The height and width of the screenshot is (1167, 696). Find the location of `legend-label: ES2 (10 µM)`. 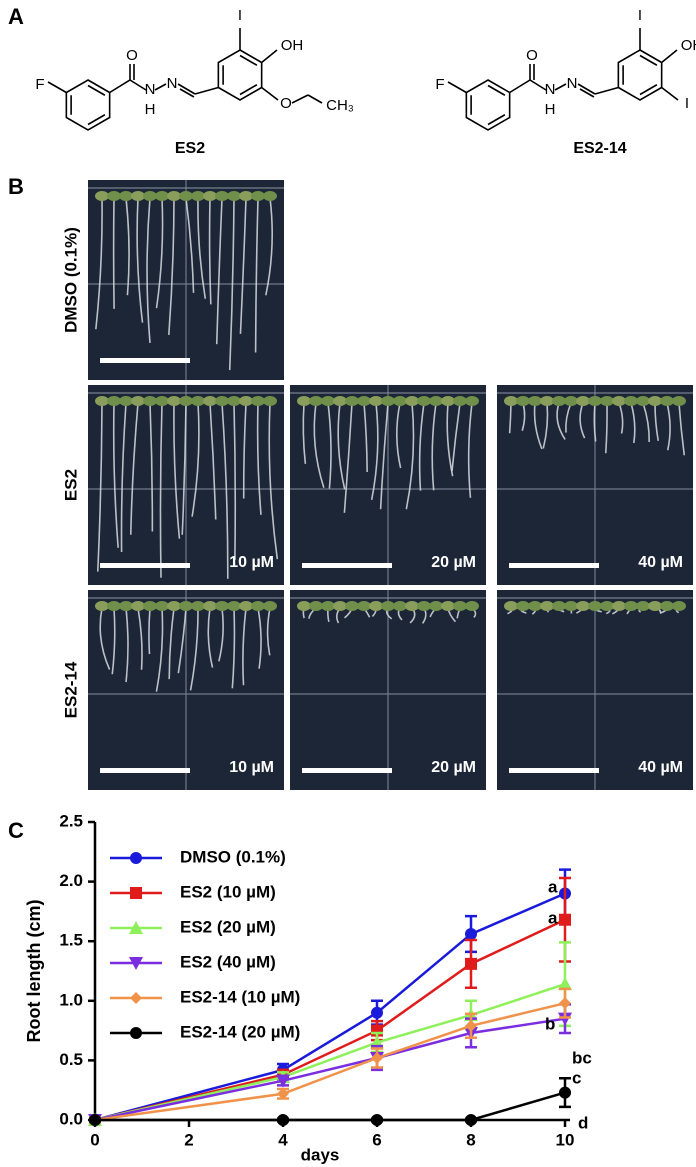

legend-label: ES2 (10 µM) is located at coordinates (228, 891).